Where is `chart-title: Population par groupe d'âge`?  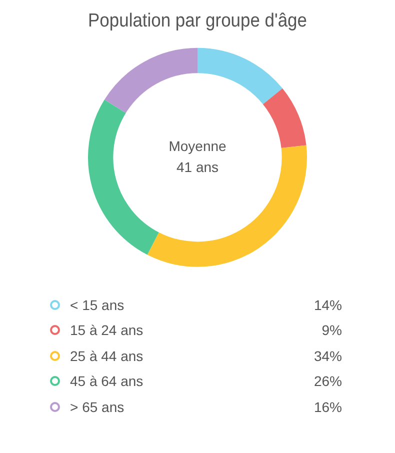 chart-title: Population par groupe d'âge is located at coordinates (197, 19).